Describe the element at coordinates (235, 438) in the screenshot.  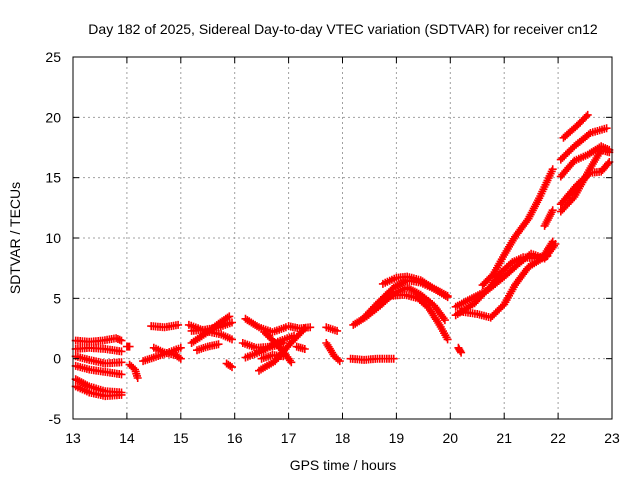
I see `x-tick-label: 16` at that location.